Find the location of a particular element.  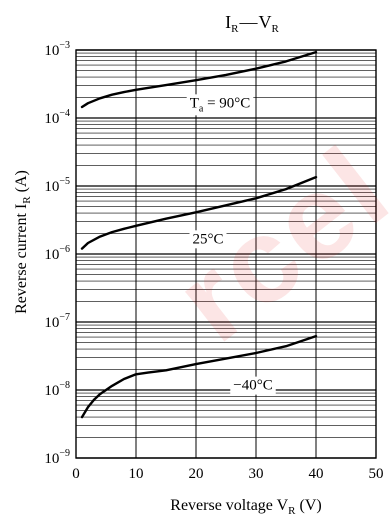

y-tick-label: 10⁻⁵ is located at coordinates (57, 185).